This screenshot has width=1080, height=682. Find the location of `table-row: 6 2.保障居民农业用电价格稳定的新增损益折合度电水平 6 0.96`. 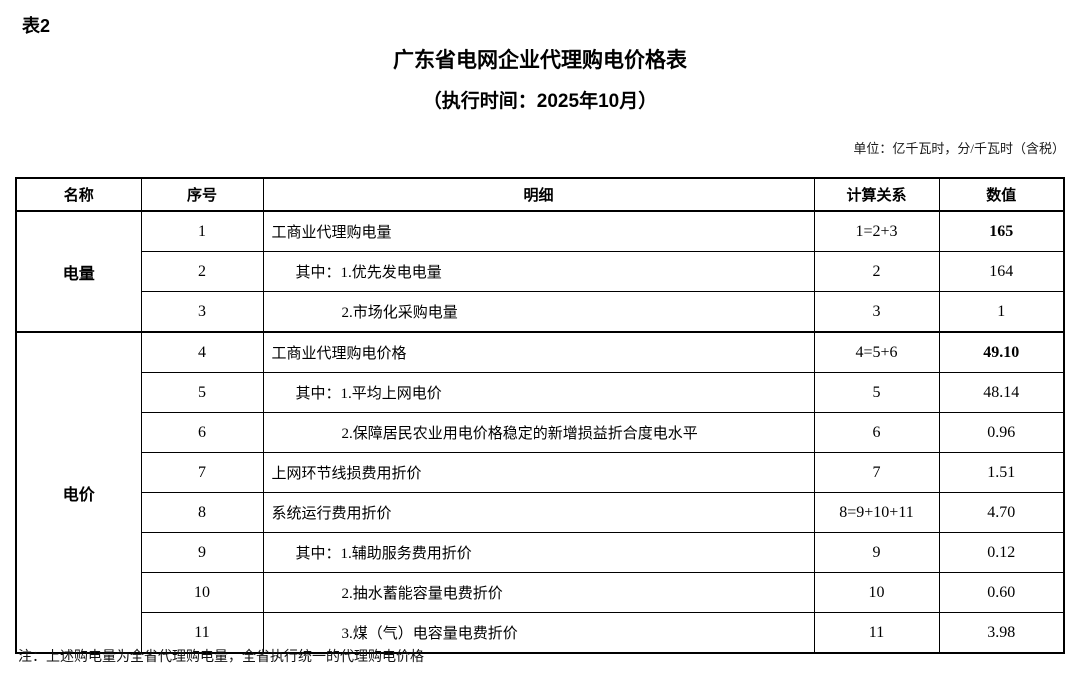

table-row: 6 2.保障居民农业用电价格稳定的新增损益折合度电水平 6 0.96 is located at coordinates (540, 432).